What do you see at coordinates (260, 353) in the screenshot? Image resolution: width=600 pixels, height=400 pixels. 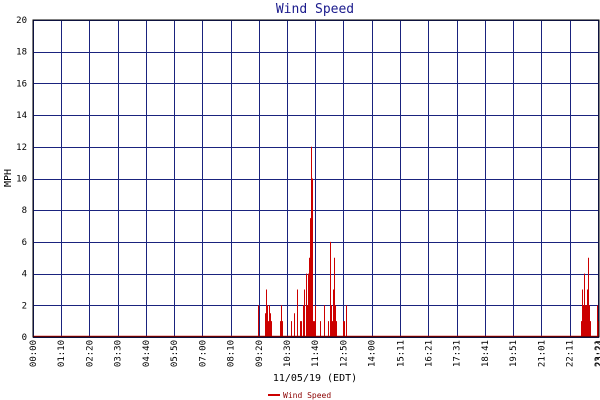 I see `x-tick-label: 09:20` at bounding box center [260, 353].